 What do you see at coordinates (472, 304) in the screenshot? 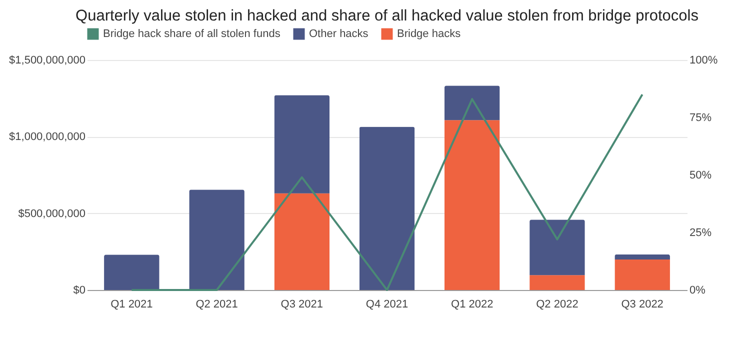
I see `x-tick-label: Q1 2022` at bounding box center [472, 304].